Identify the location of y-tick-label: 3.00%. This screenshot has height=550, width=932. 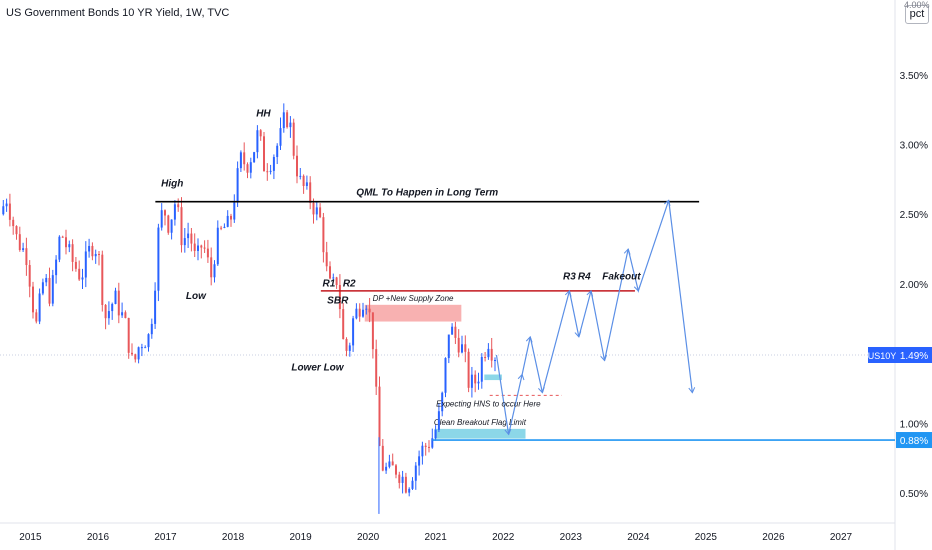
(914, 146).